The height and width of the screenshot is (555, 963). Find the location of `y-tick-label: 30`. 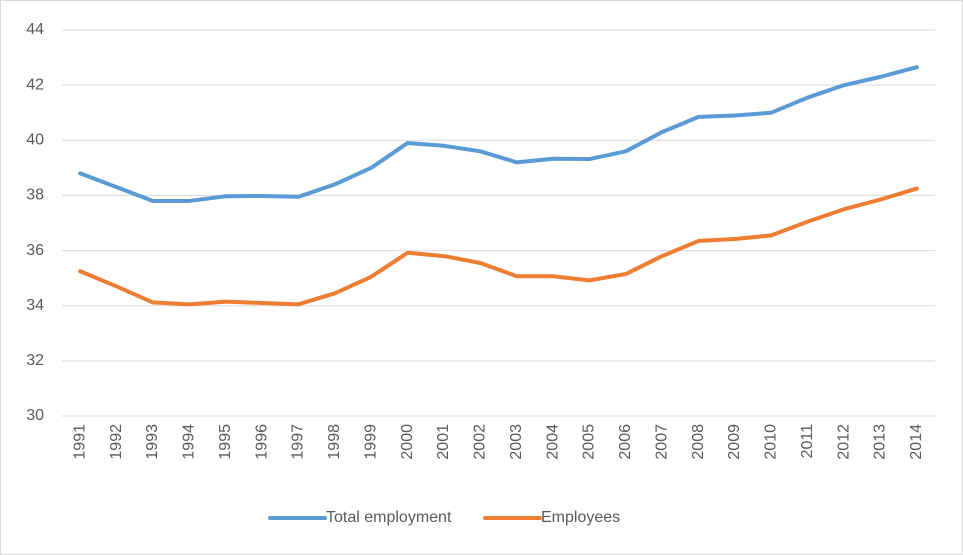

y-tick-label: 30 is located at coordinates (35, 415).